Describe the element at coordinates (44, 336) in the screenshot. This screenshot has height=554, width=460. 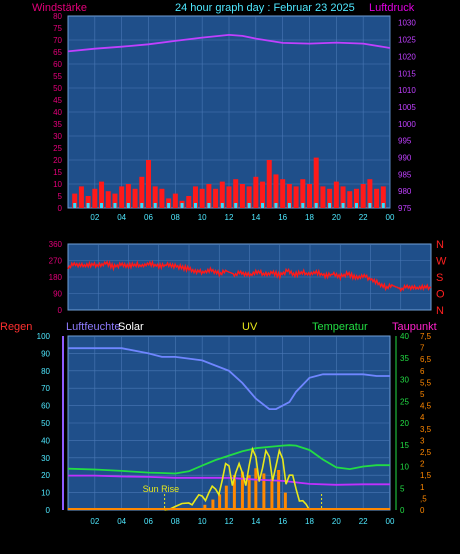
I see `regen-tick-label: 100` at that location.